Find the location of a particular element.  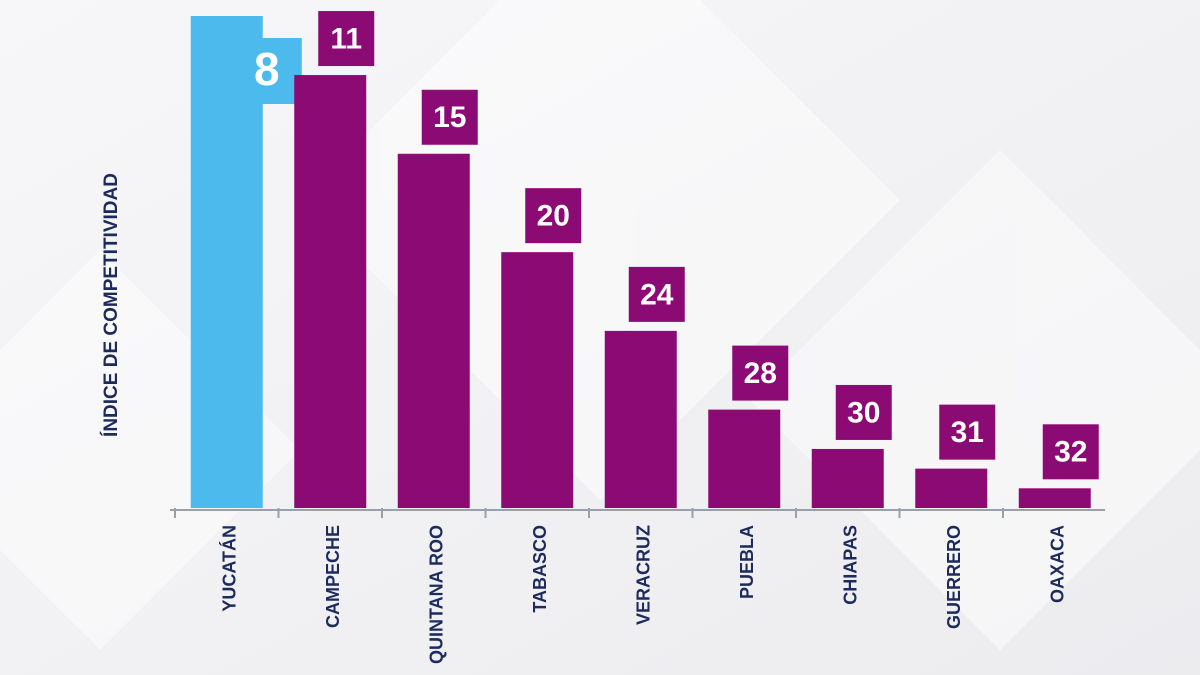

value-label: 28 is located at coordinates (760, 373).